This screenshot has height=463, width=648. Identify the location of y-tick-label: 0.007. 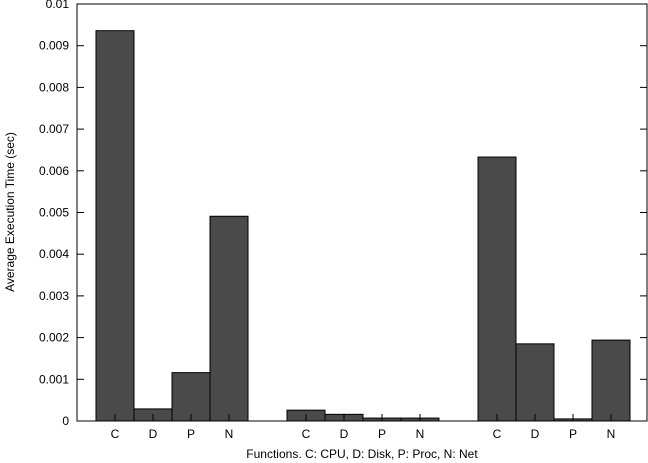
(54, 129).